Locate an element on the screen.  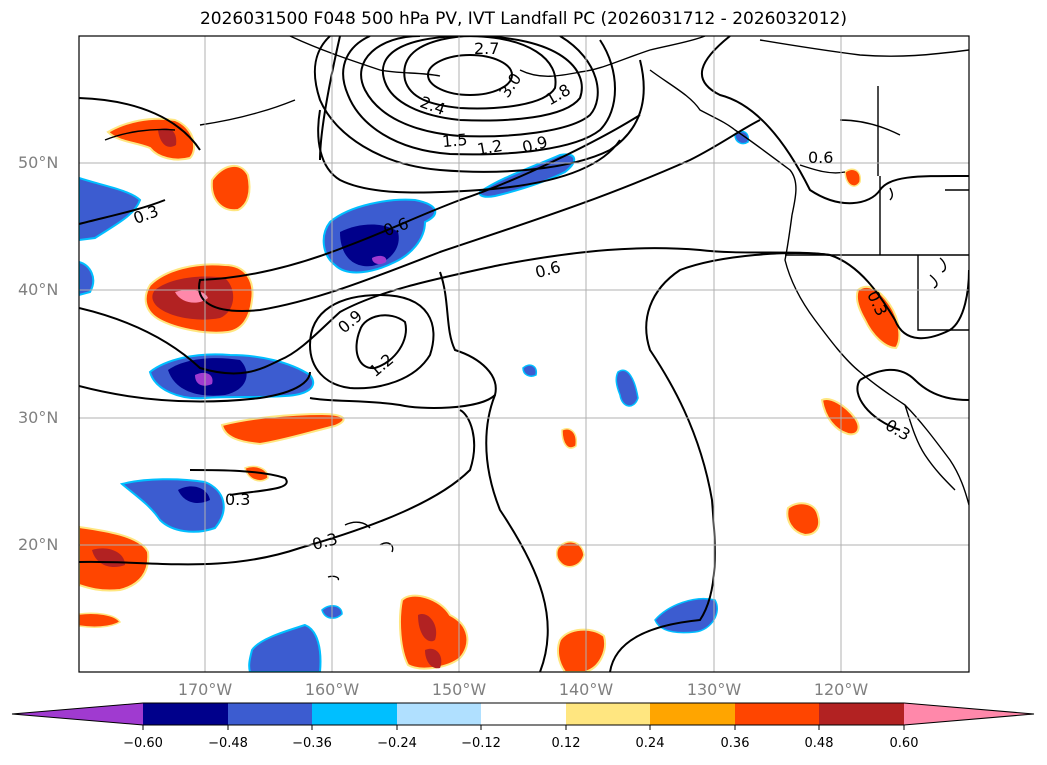
colorbar-tick-label: −0.60 is located at coordinates (143, 743).